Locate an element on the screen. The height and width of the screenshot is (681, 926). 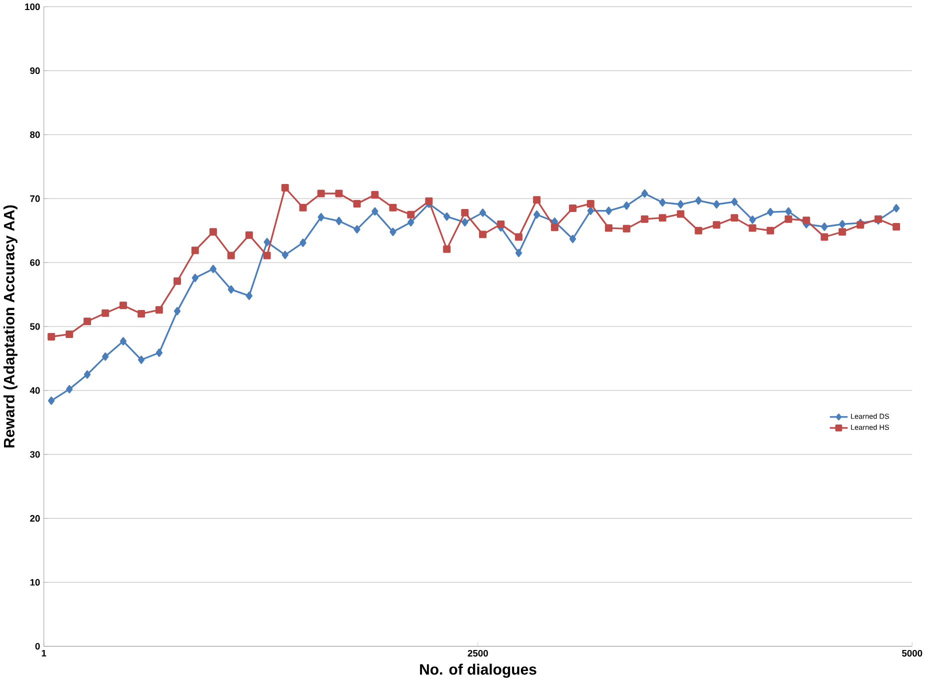
x-tick-label: 2500 is located at coordinates (478, 653).